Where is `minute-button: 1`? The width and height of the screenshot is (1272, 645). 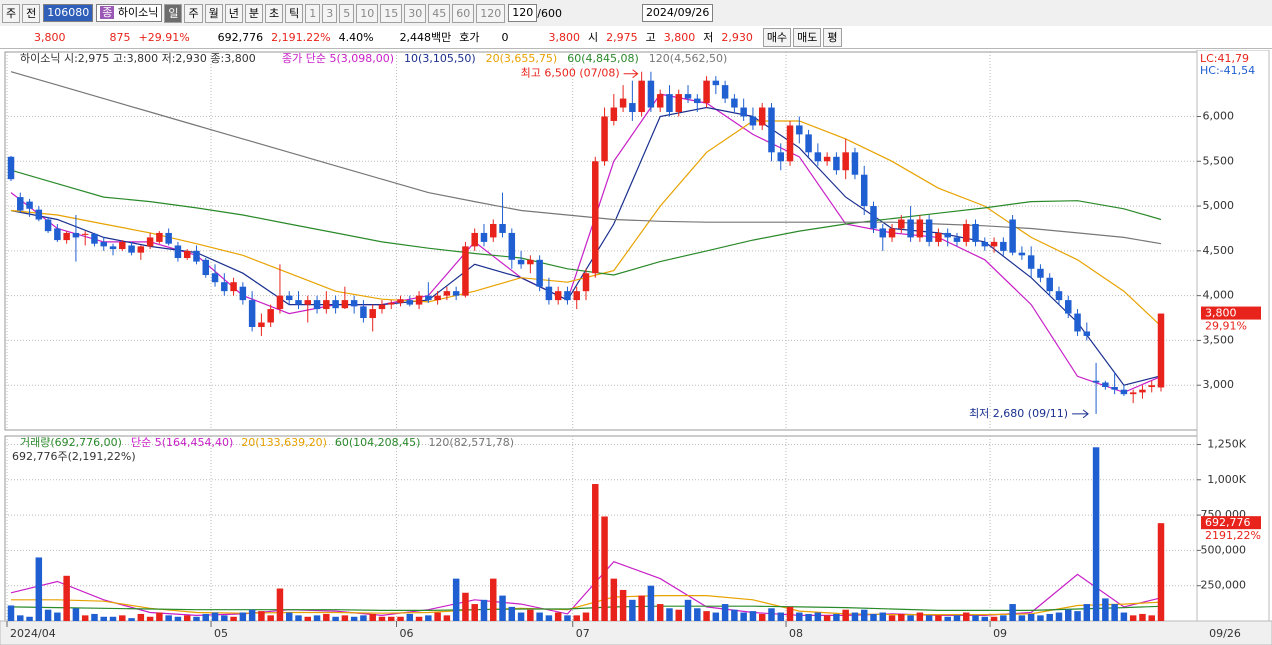
minute-button: 1 is located at coordinates (313, 13).